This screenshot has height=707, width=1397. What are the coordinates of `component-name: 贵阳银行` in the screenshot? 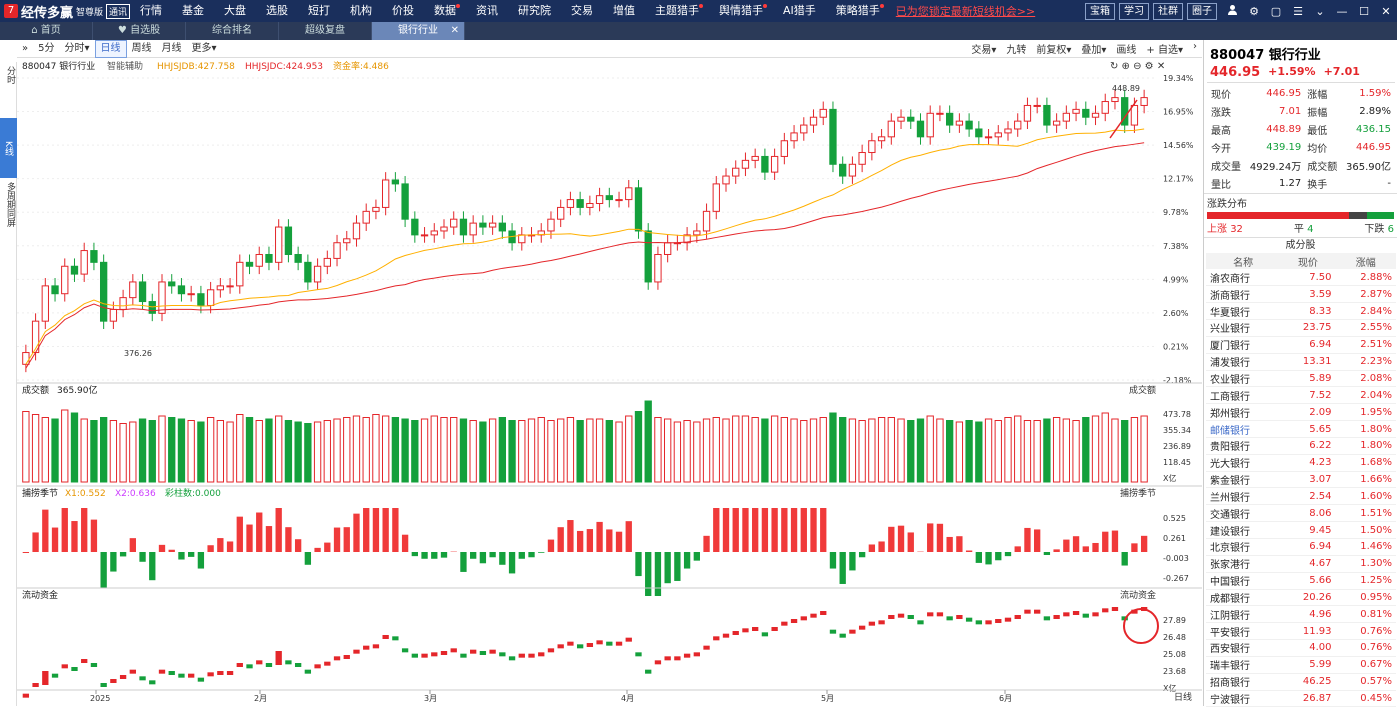 It's located at (1243, 445).